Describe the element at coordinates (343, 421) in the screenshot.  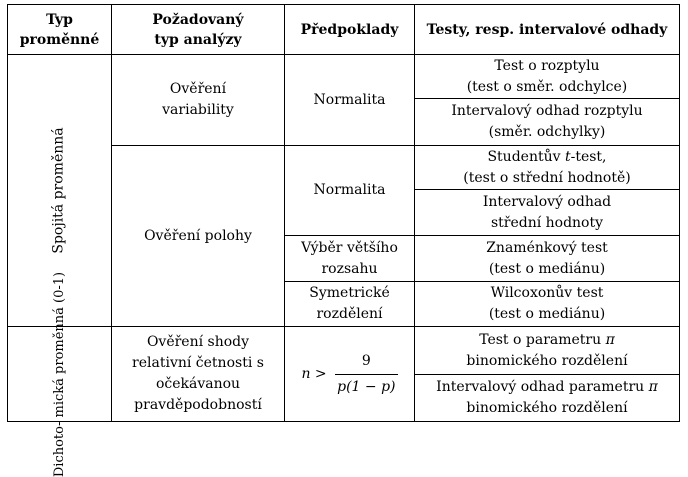
I see `rule-bottom` at that location.